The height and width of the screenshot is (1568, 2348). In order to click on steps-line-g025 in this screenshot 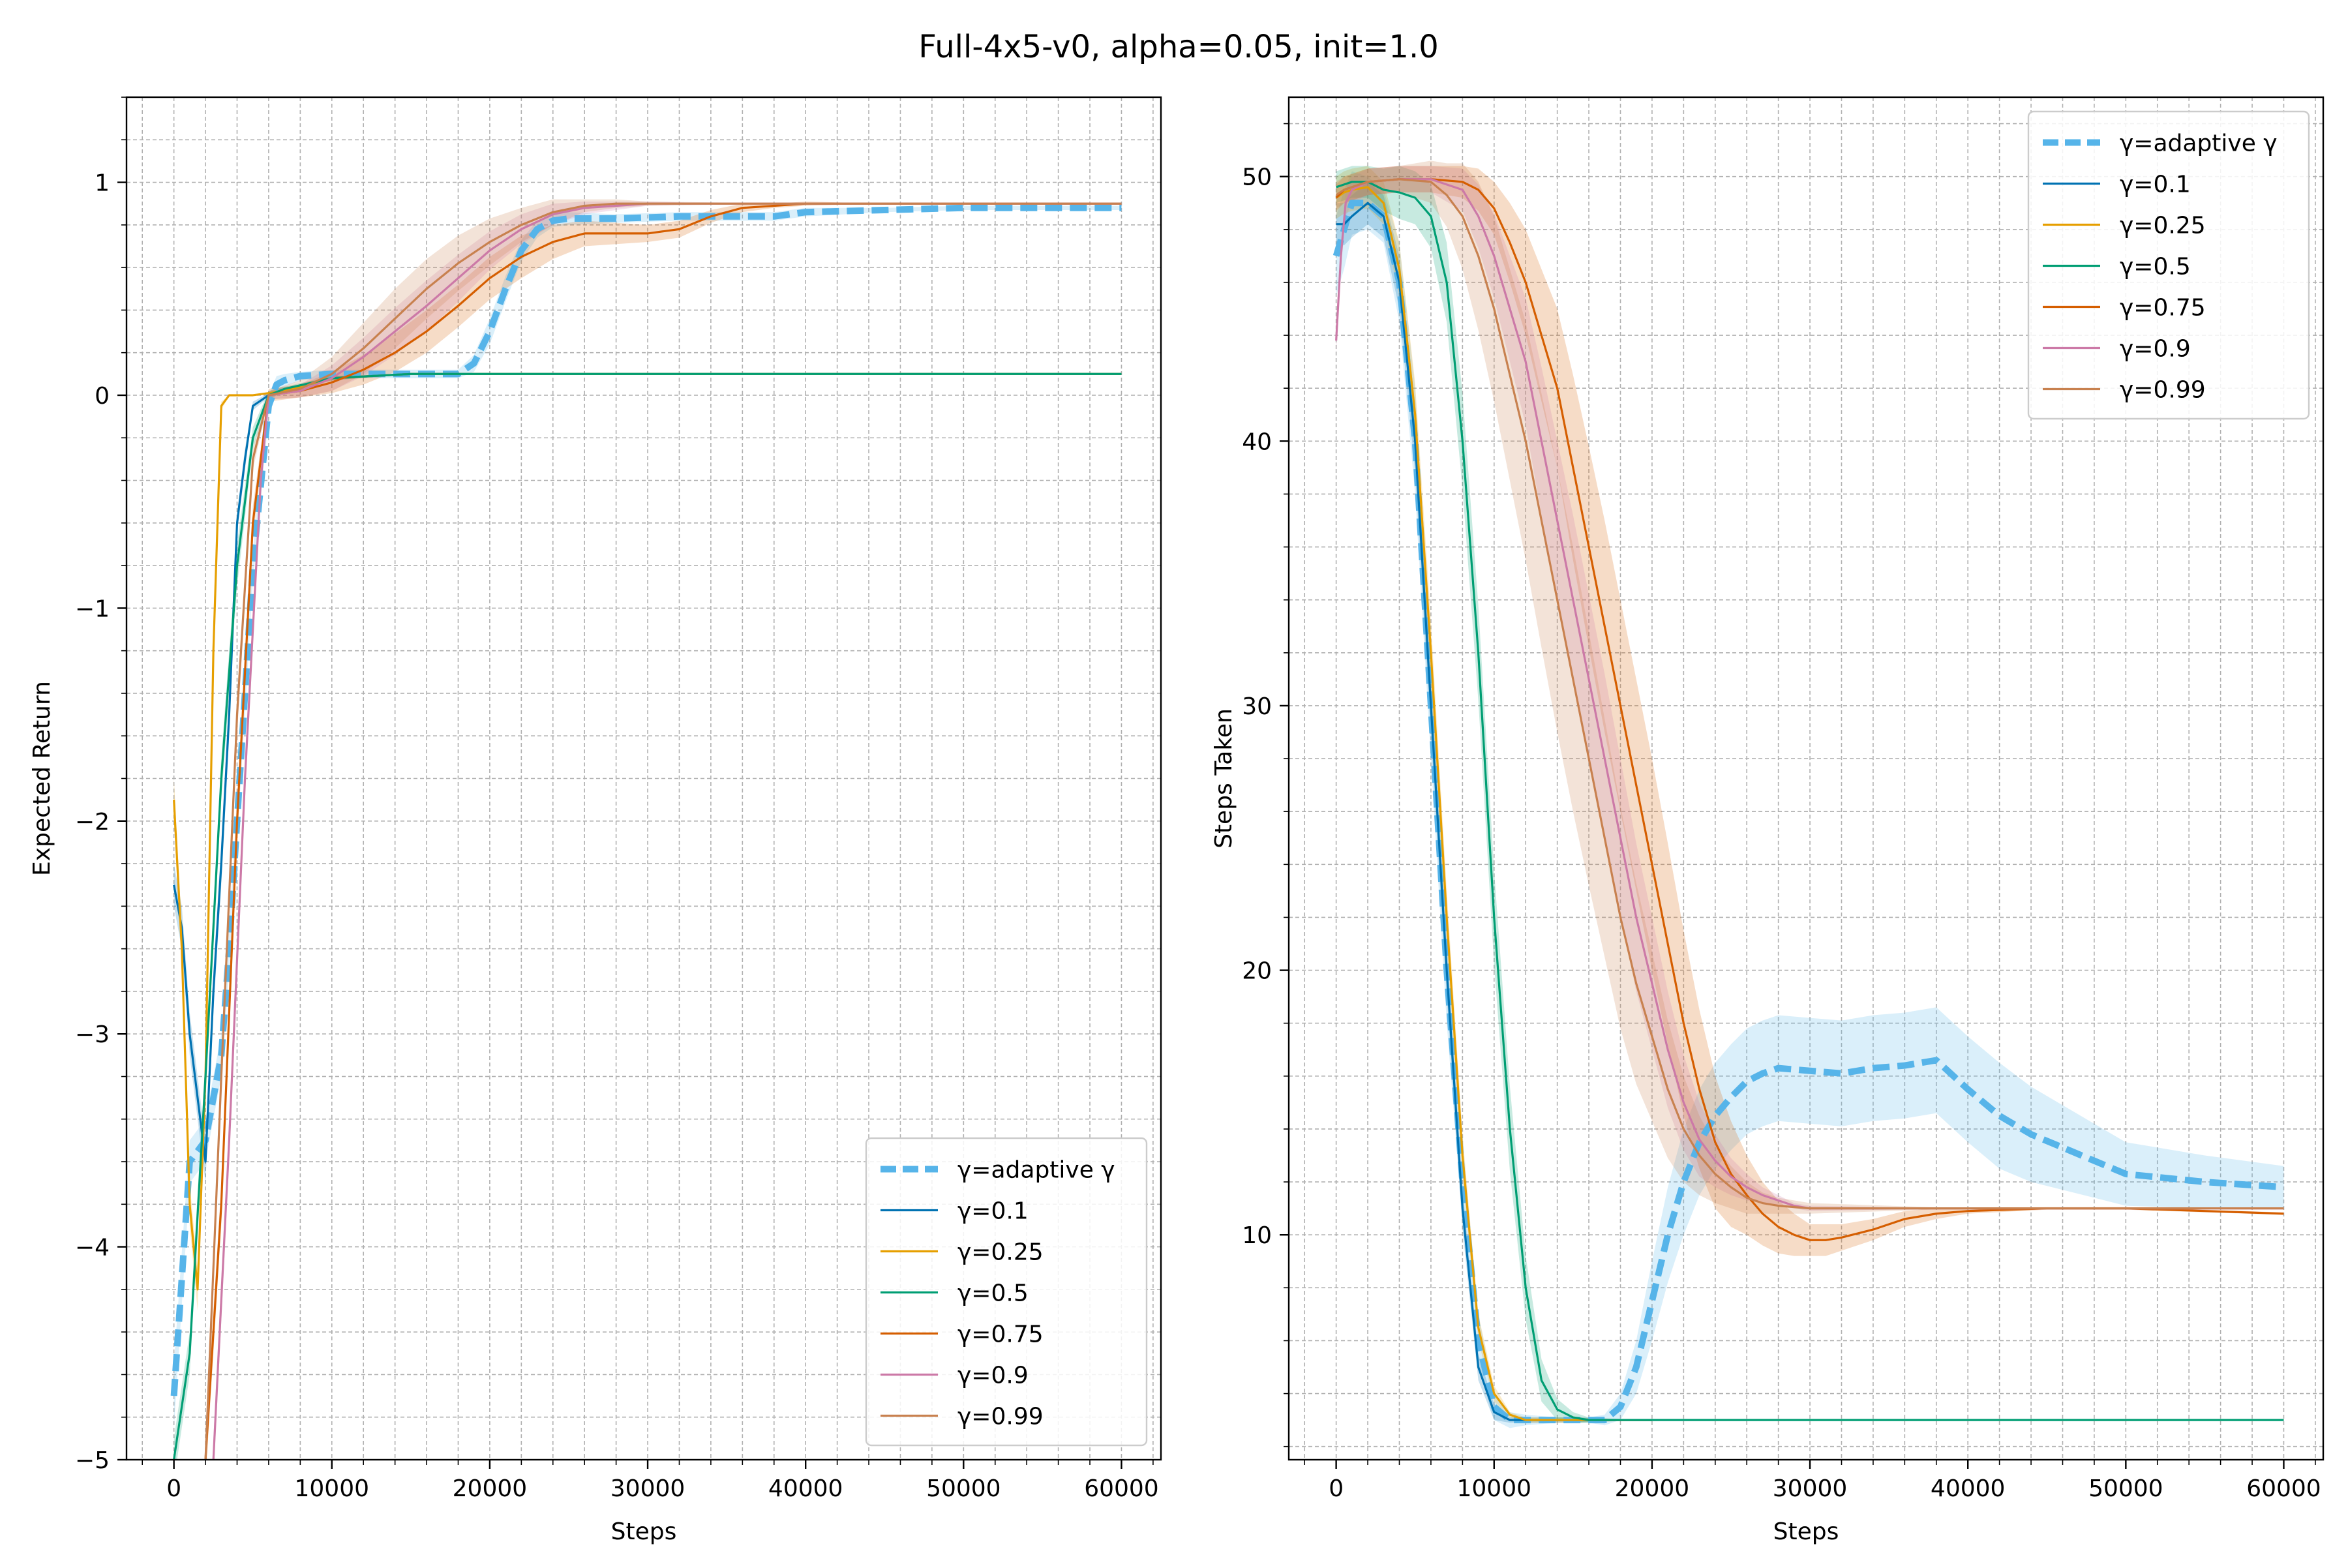, I will do `click(1494, 803)`.